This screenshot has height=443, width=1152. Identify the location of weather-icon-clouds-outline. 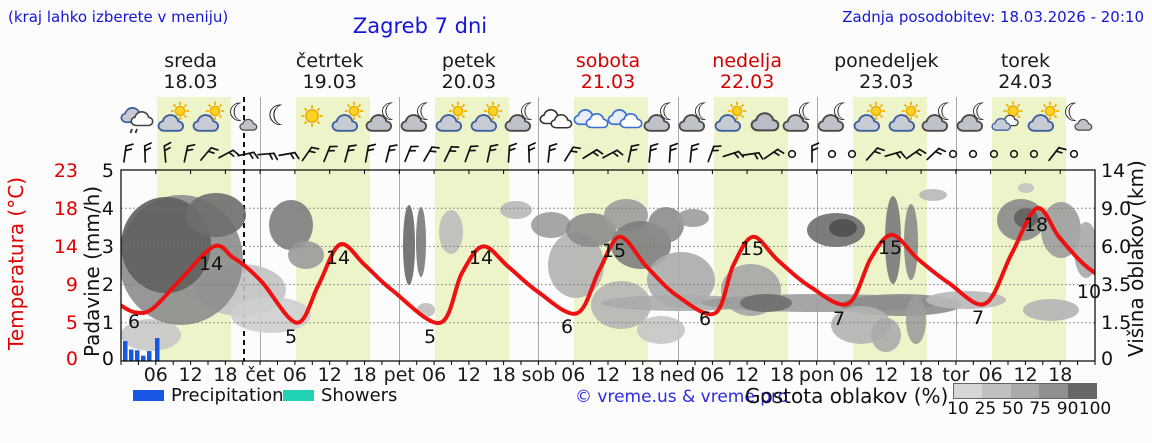
(556, 118).